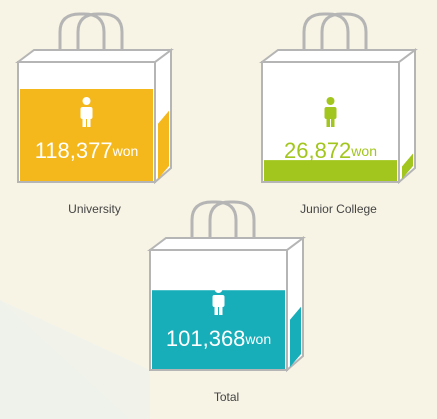  I want to click on value-label: 101,368won, so click(218, 338).